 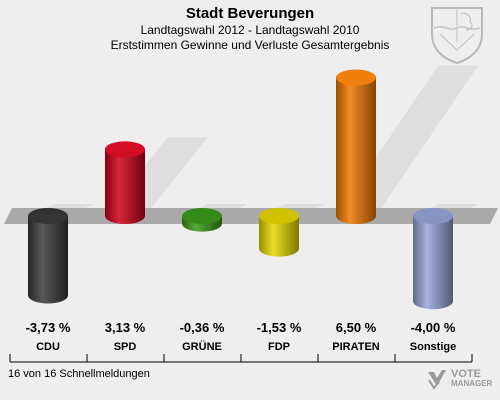 What do you see at coordinates (125, 327) in the screenshot?
I see `value-label-spd: 3,13 %` at bounding box center [125, 327].